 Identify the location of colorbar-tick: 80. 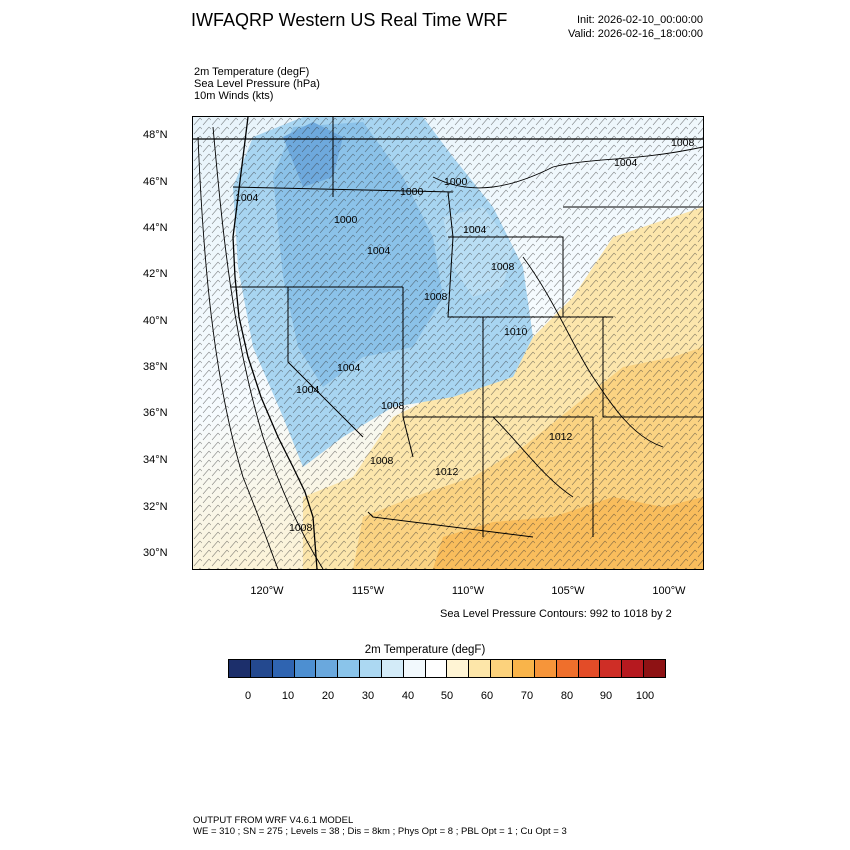
(567, 696).